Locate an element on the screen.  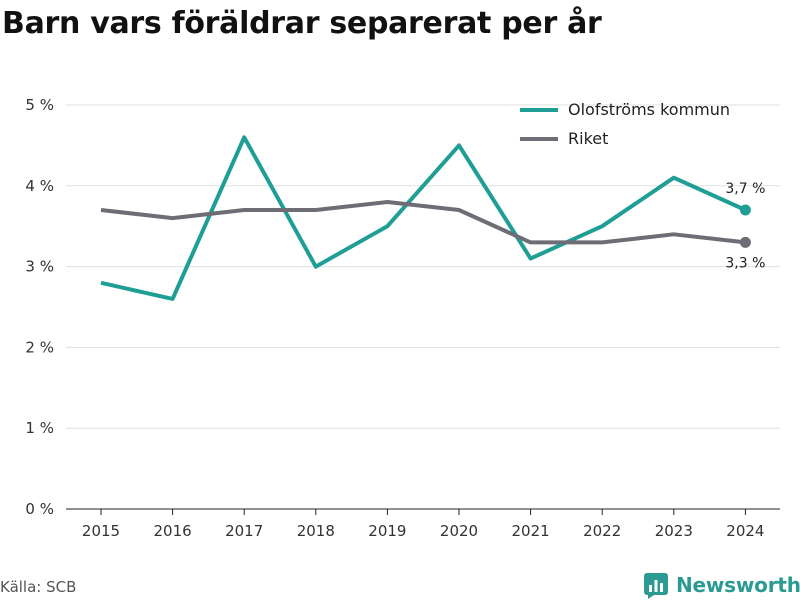
end-value-label-1: 3,7 % is located at coordinates (745, 189).